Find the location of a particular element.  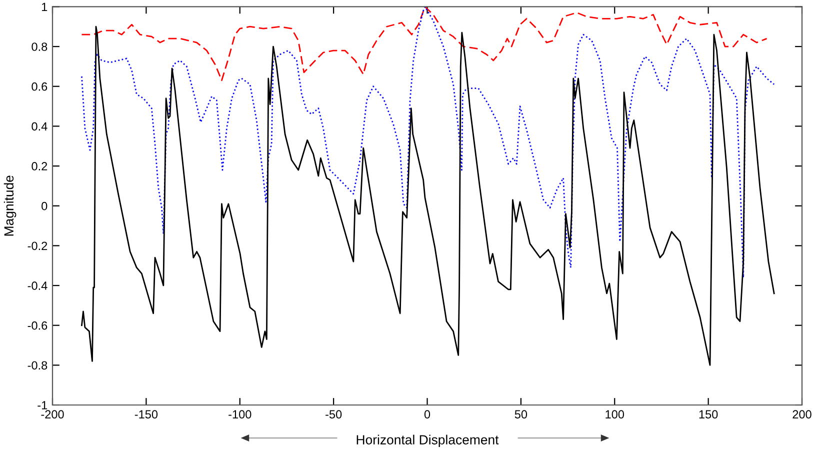

y-tick-label: 0.2 is located at coordinates (40, 166).